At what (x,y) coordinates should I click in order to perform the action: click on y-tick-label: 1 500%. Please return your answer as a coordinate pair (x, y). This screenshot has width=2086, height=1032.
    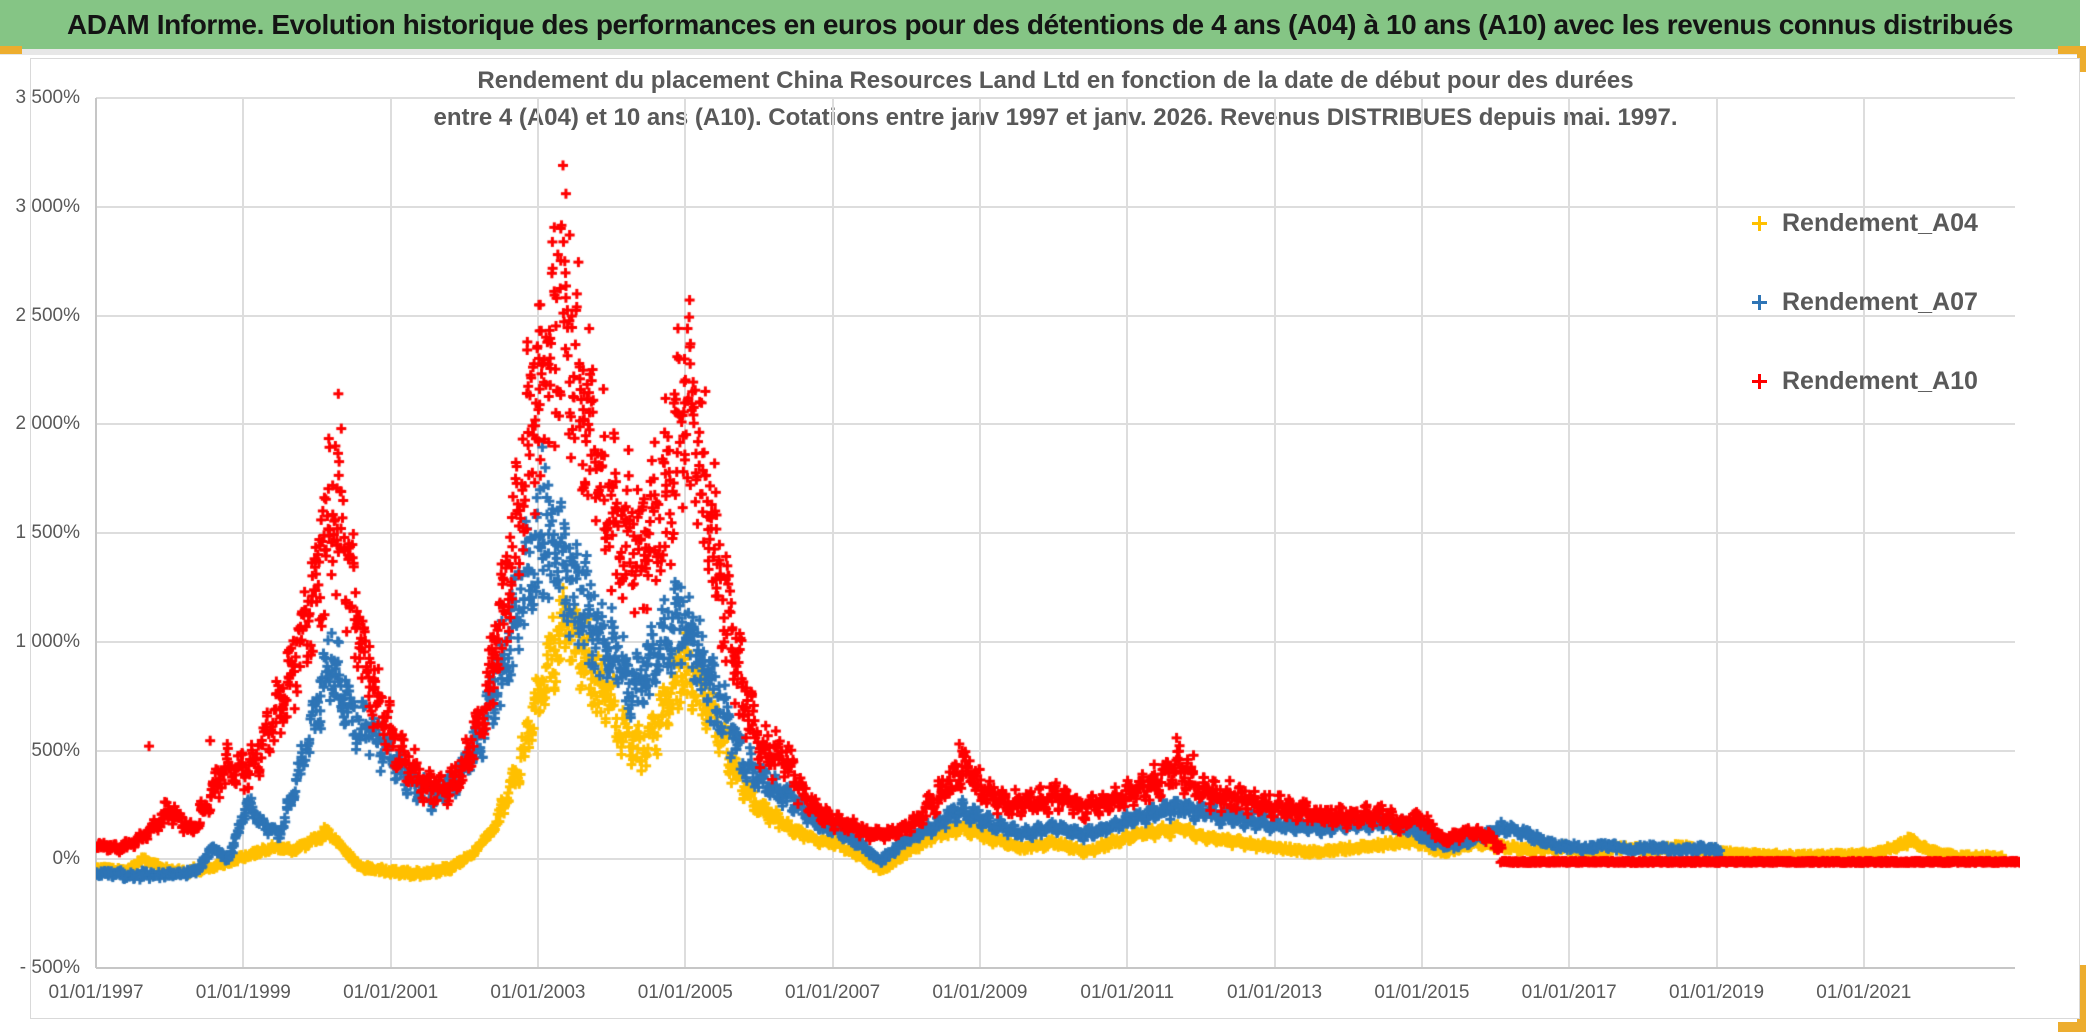
    Looking at the image, I should click on (47, 532).